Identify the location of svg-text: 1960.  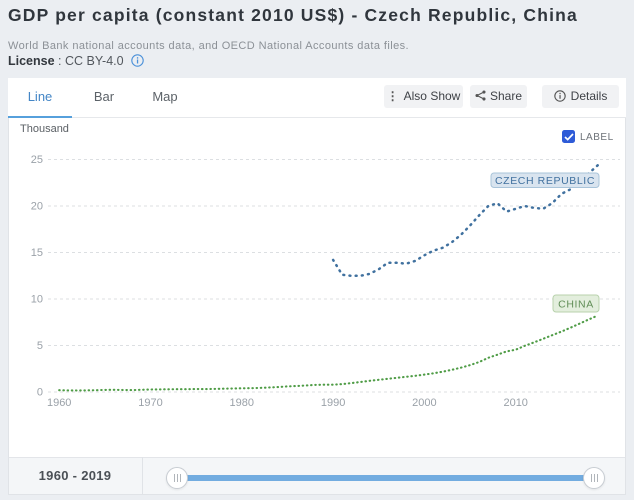
(59, 403).